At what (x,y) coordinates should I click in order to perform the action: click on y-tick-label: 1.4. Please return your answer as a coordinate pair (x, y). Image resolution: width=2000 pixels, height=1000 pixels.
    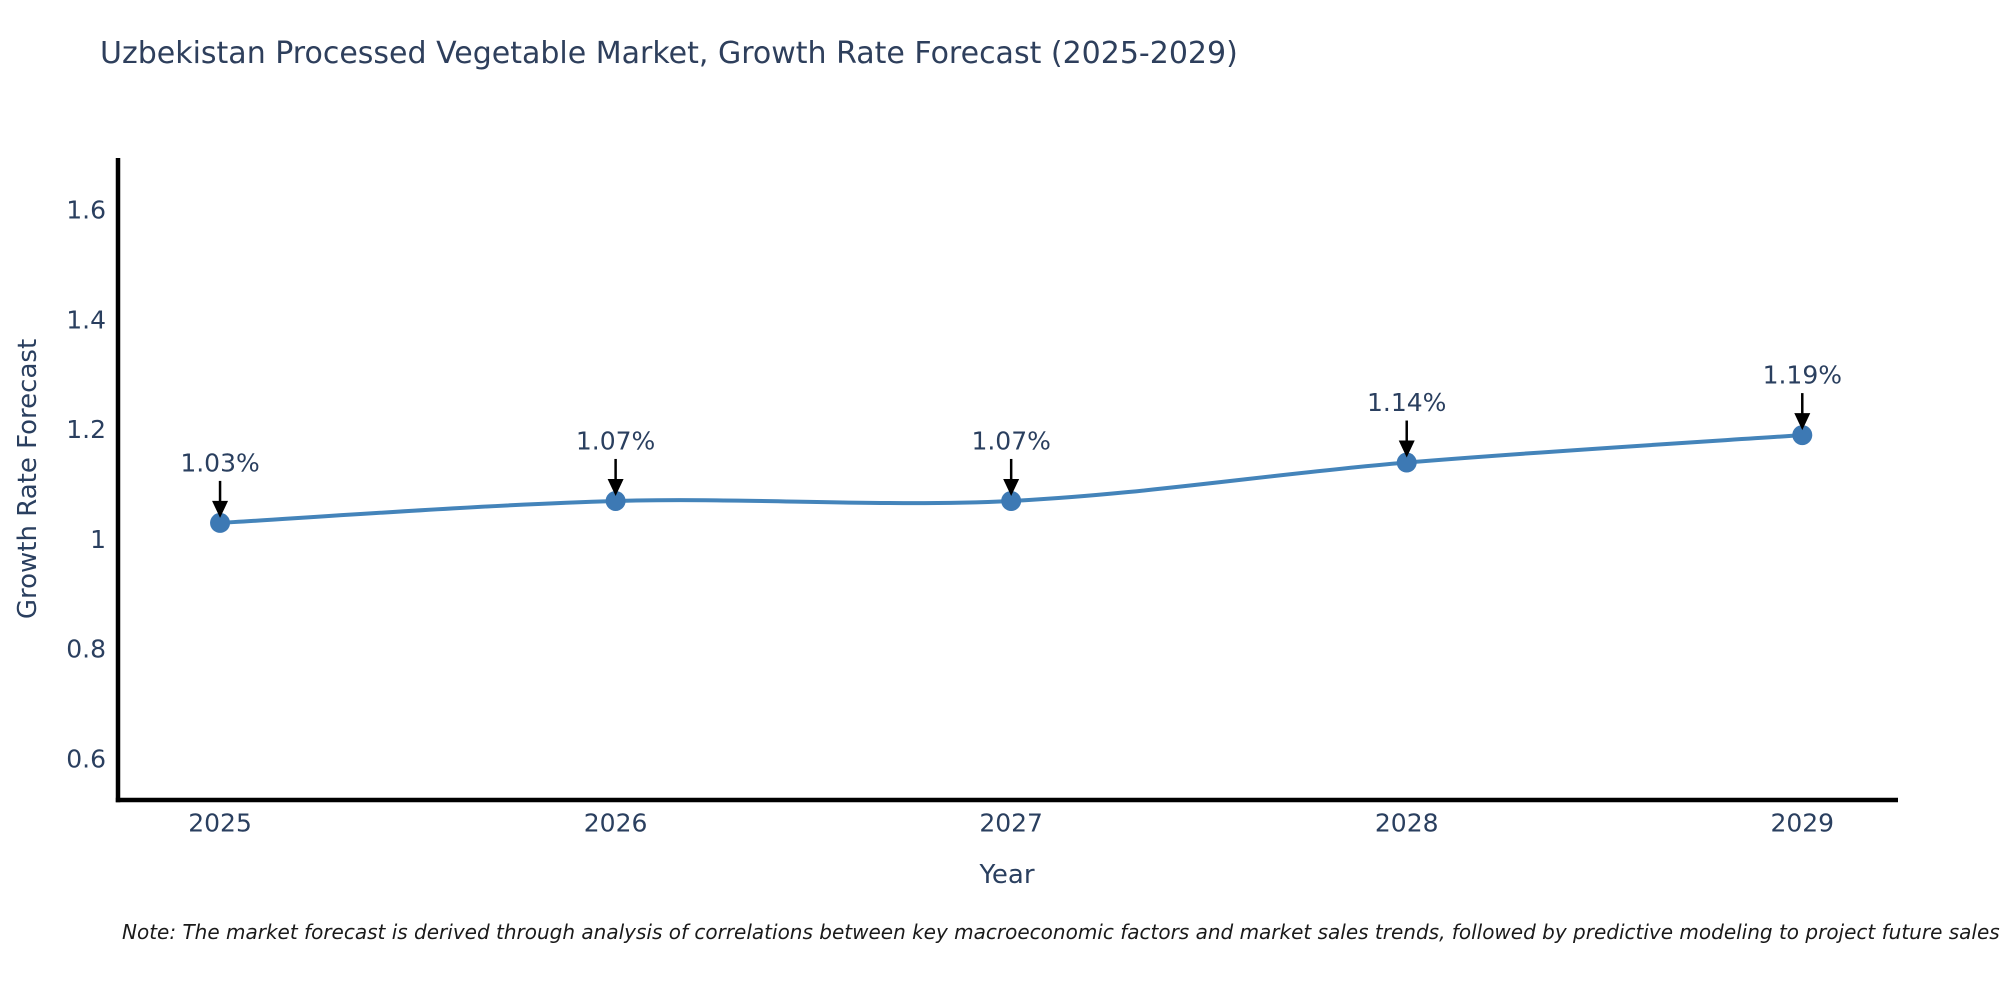
    Looking at the image, I should click on (86, 319).